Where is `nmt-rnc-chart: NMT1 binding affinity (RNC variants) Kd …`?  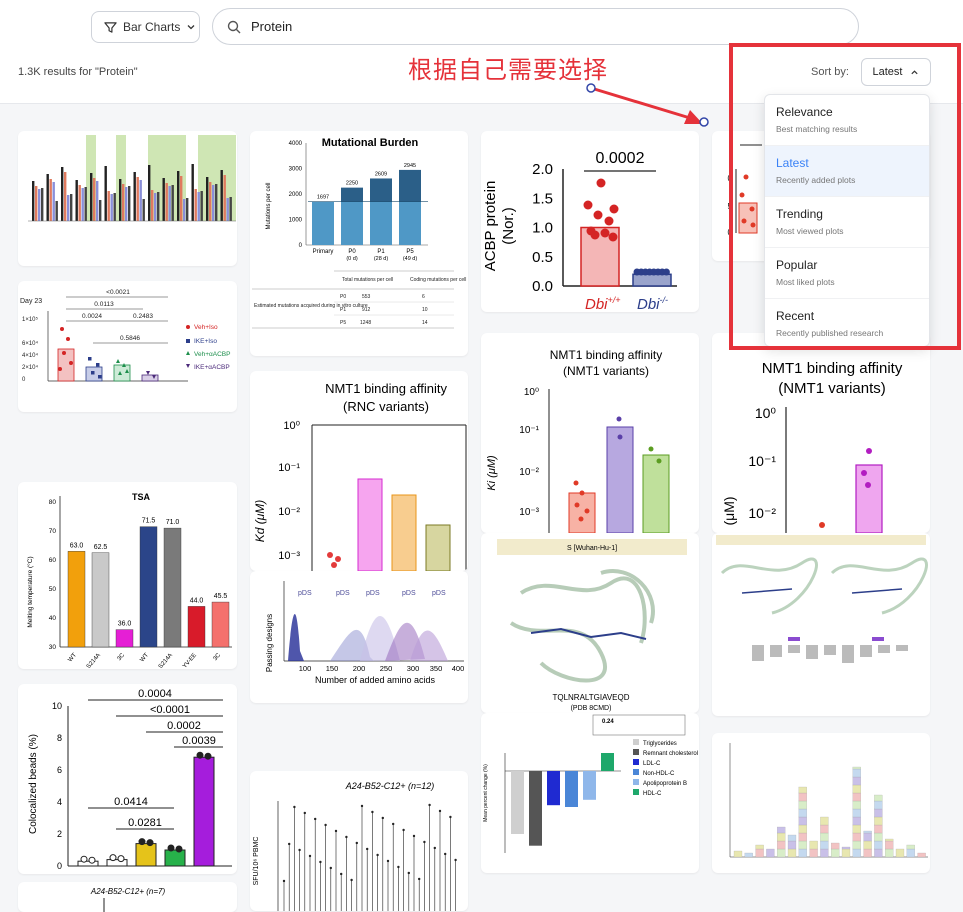 nmt-rnc-chart: NMT1 binding affinity (RNC variants) Kd … is located at coordinates (360, 476).